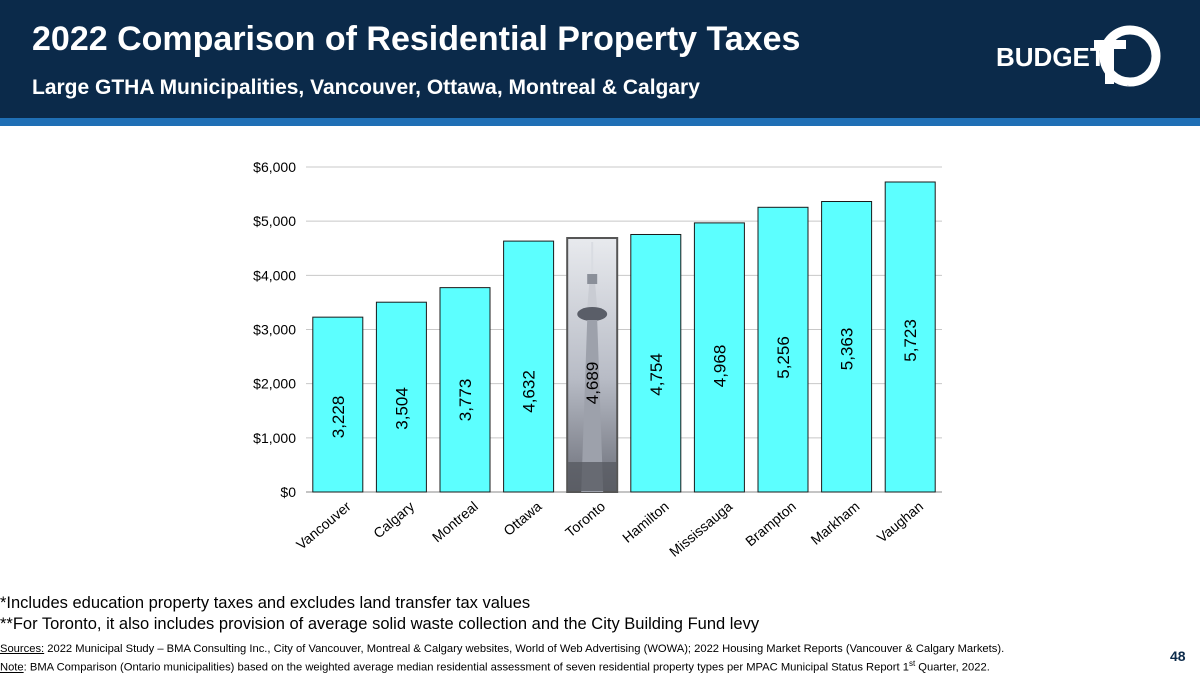 The height and width of the screenshot is (677, 1200). What do you see at coordinates (645, 522) in the screenshot?
I see `x-tick-label: Hamilton` at bounding box center [645, 522].